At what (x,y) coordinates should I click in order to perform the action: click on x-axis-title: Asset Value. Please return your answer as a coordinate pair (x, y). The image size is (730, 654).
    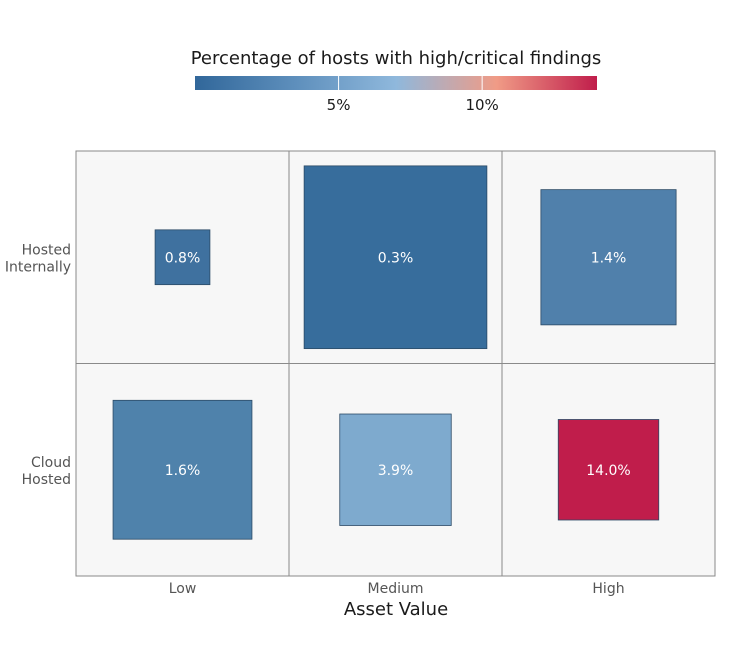
    Looking at the image, I should click on (396, 609).